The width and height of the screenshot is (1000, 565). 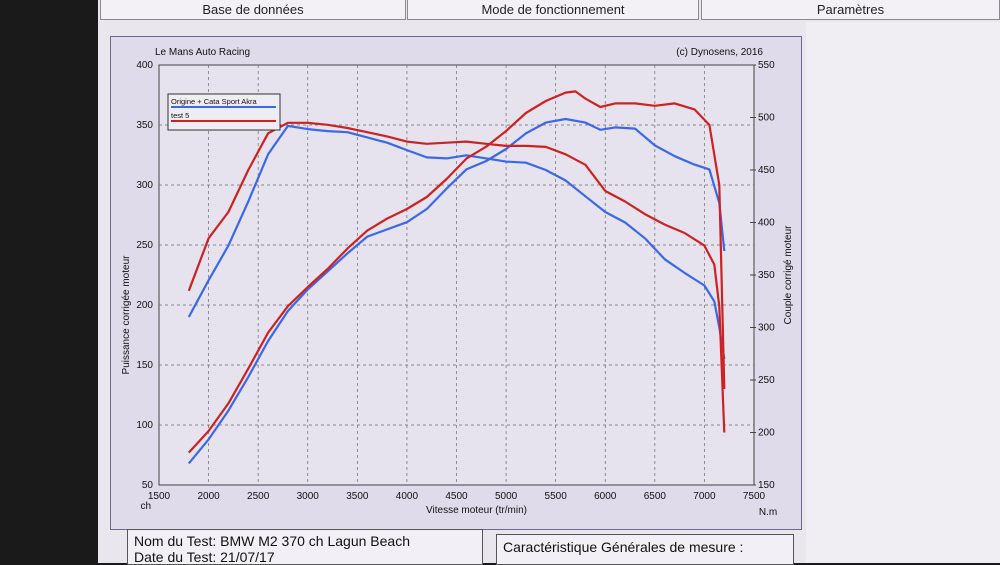 I want to click on legend-label: Origine + Cata Sport Akra, so click(x=214, y=101).